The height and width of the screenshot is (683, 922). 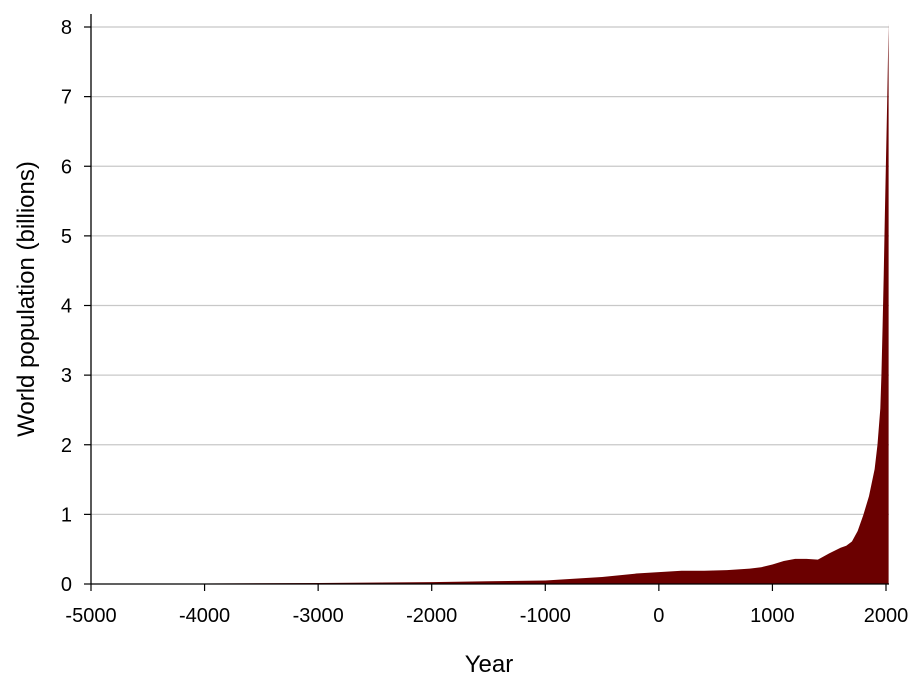 I want to click on x-tick-label: -4000, so click(x=204, y=616).